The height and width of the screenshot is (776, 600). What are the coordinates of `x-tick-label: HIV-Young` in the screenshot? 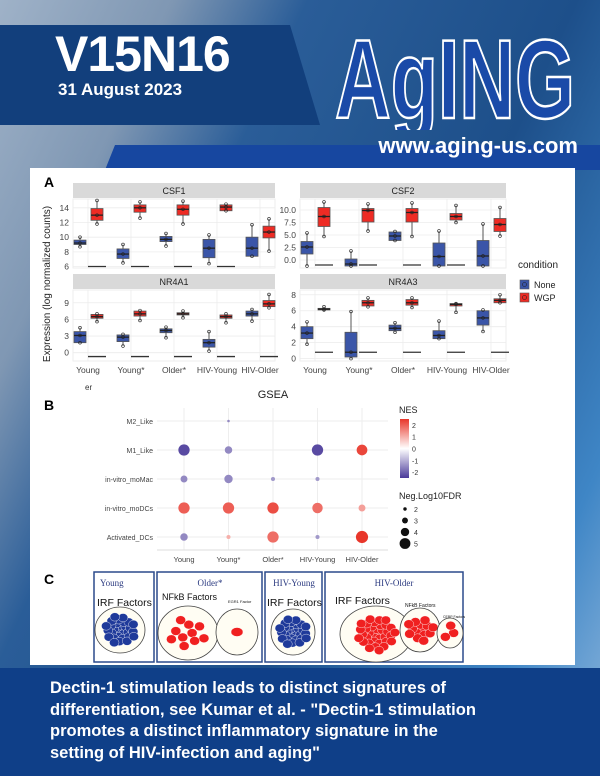 It's located at (217, 370).